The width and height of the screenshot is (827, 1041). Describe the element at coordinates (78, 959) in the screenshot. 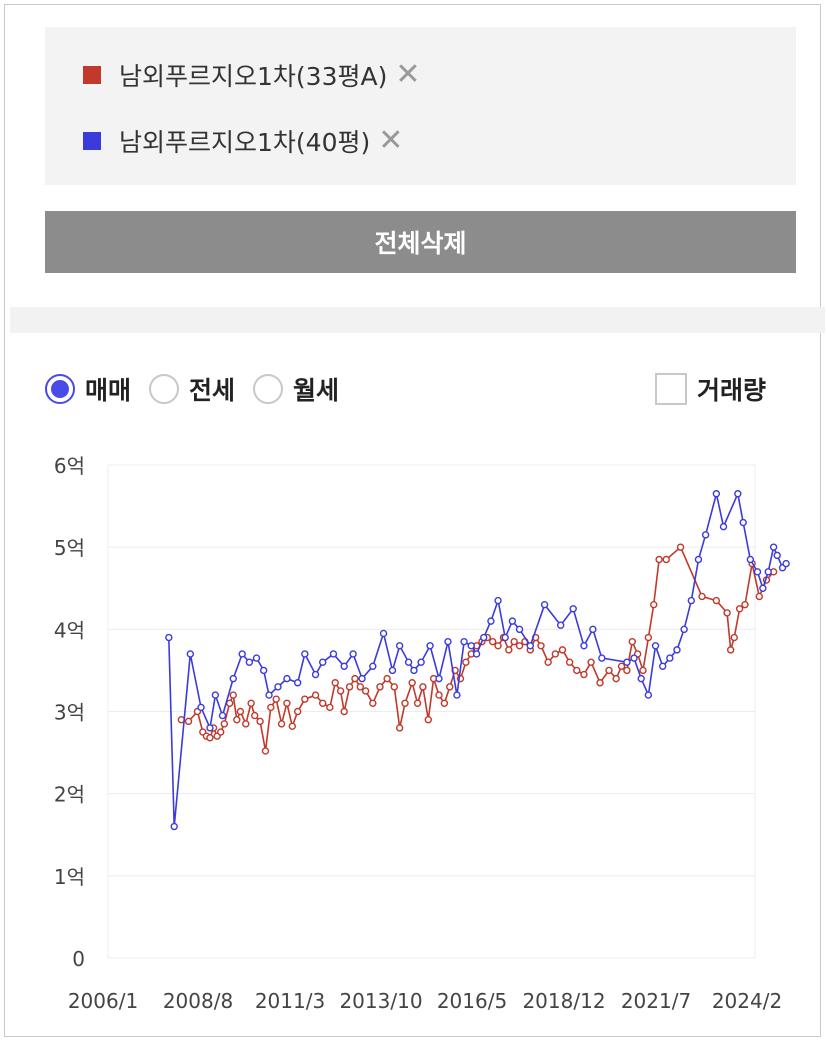

I see `y-tick-label: 0` at that location.